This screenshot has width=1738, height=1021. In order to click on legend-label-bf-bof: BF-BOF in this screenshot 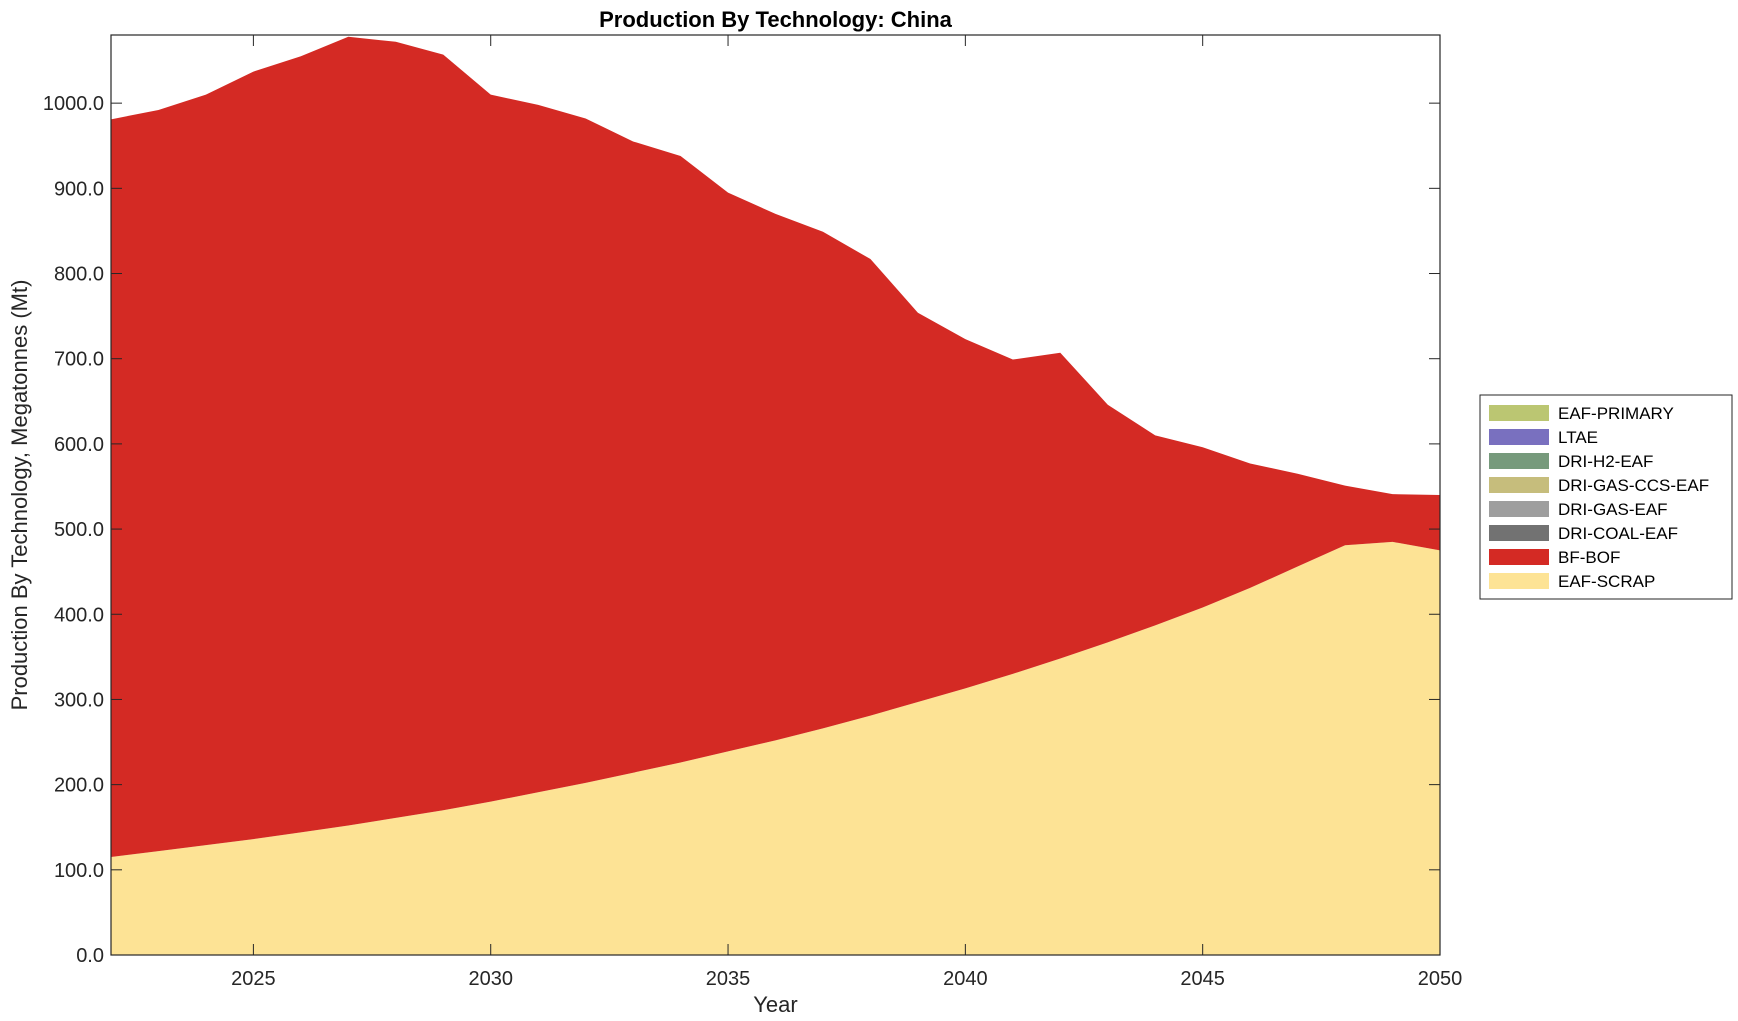, I will do `click(1589, 557)`.